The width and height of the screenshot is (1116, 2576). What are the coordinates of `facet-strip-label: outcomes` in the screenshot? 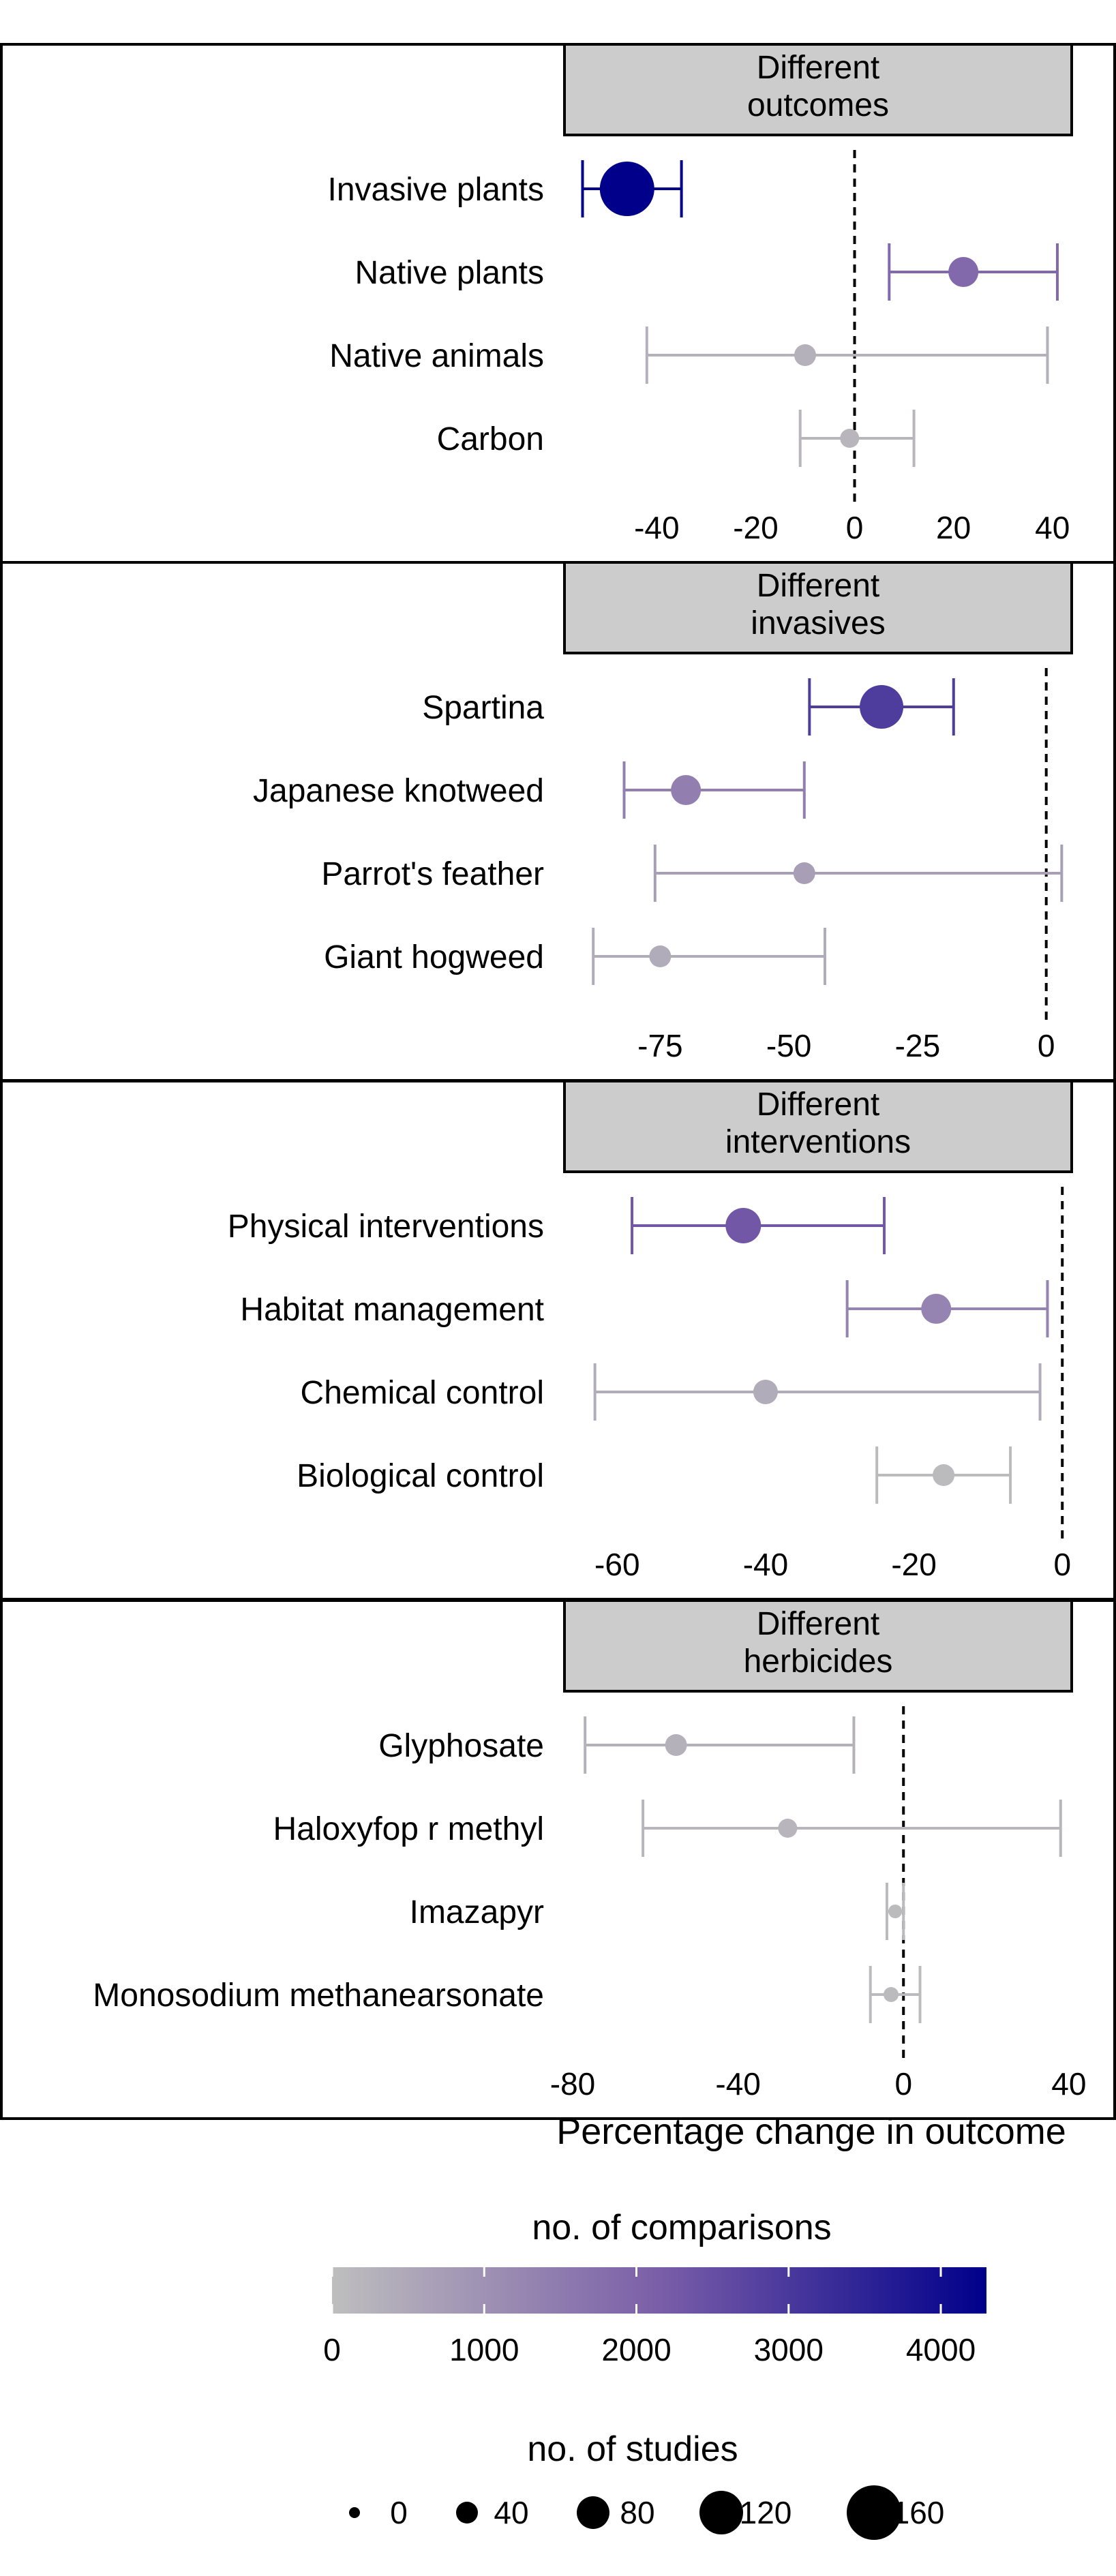 It's located at (818, 105).